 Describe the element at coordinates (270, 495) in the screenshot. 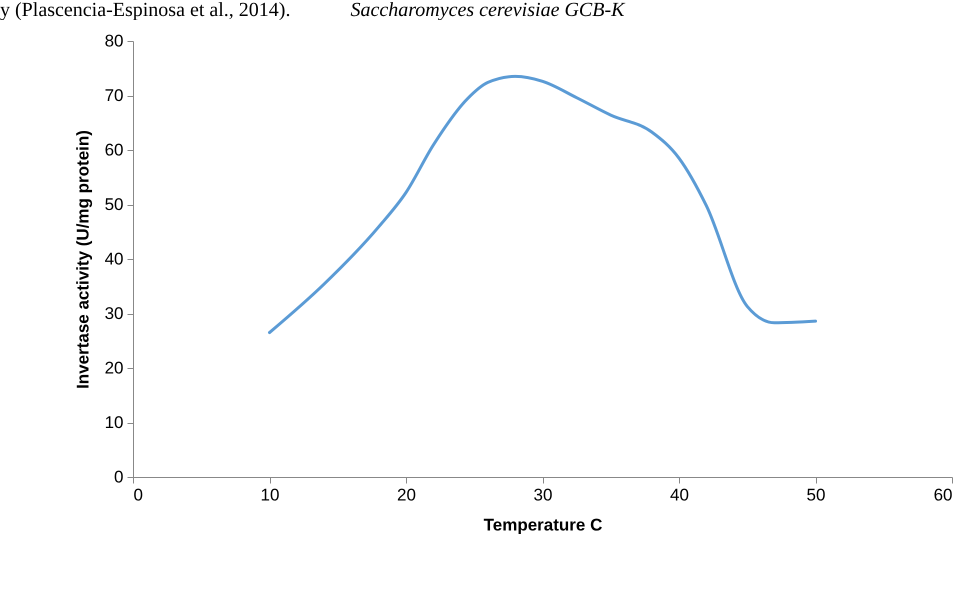

I see `x-tick-label: 10` at that location.